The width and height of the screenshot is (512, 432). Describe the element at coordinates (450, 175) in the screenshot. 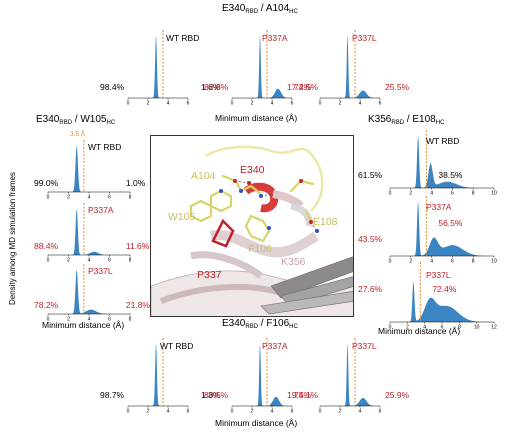

I see `right-percentage: 38.5%` at that location.